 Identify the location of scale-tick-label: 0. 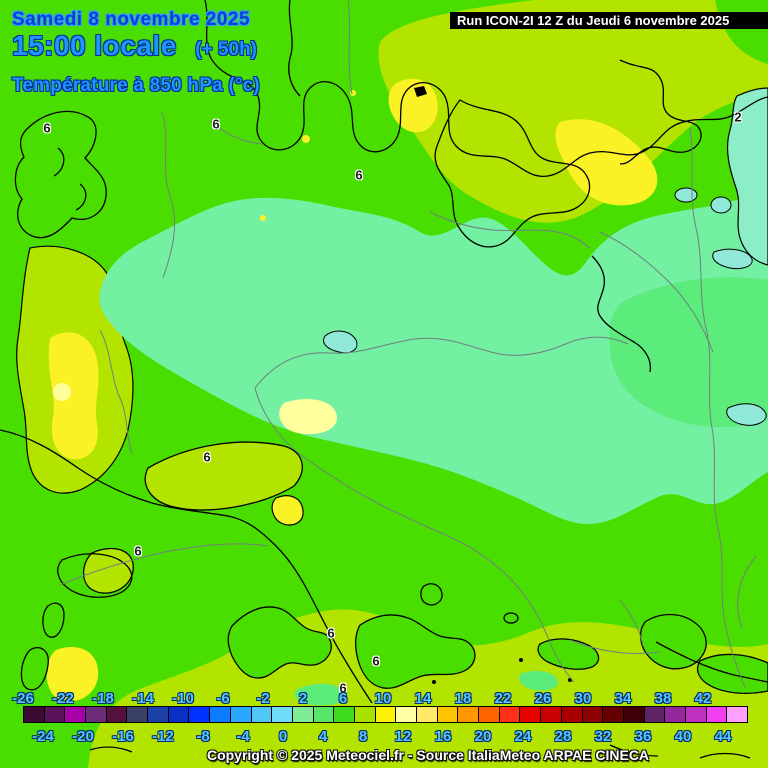
(283, 736).